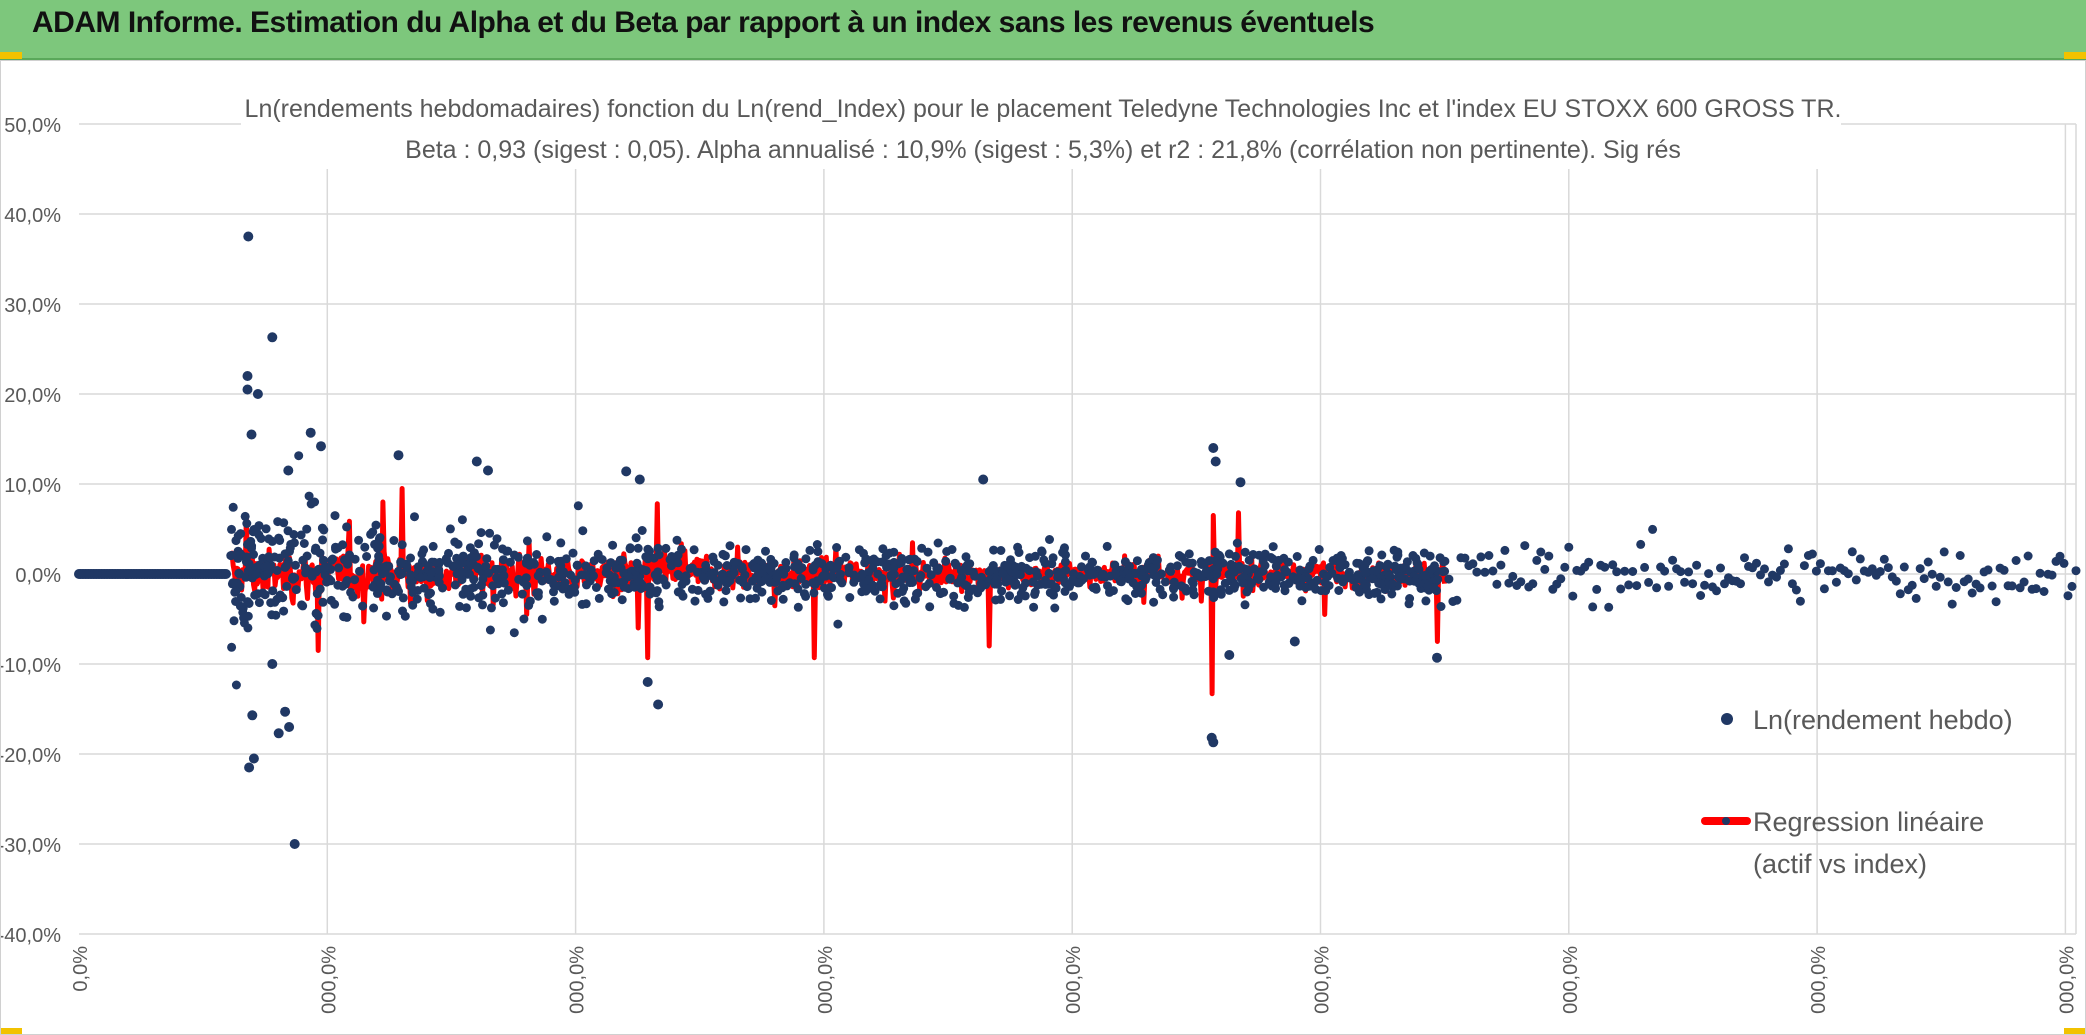  Describe the element at coordinates (1041, 128) in the screenshot. I see `chart-title-background` at that location.